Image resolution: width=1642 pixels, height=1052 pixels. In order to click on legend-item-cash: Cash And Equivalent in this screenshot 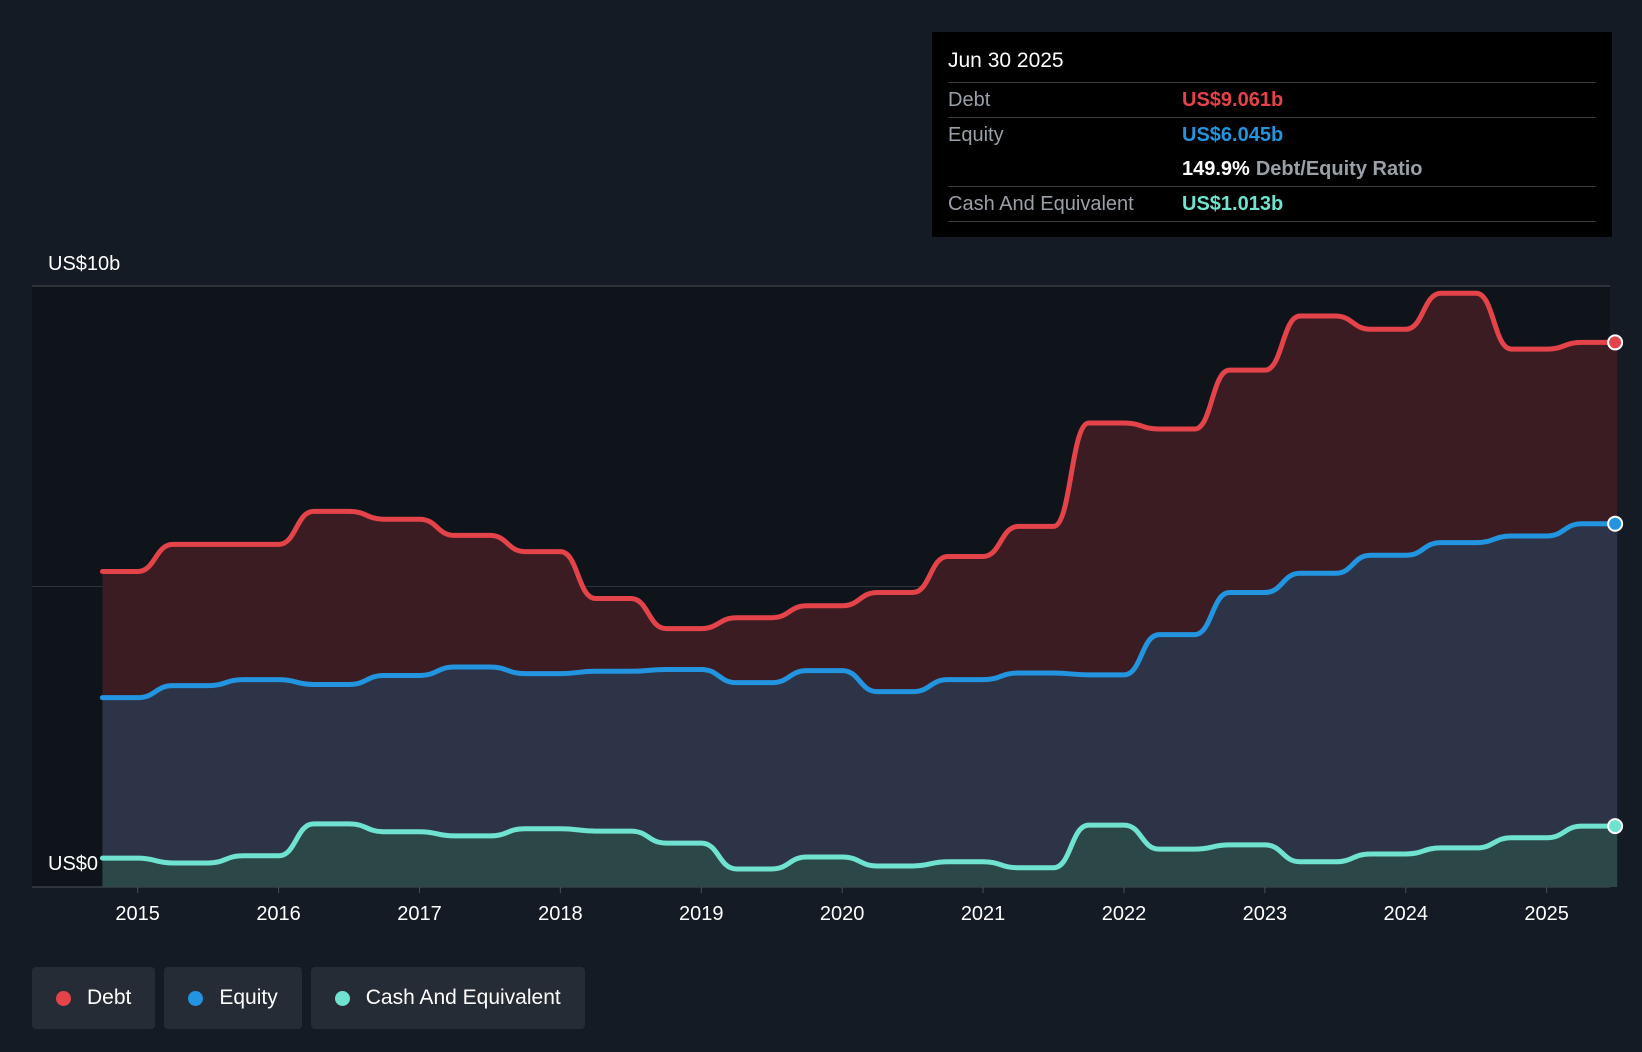, I will do `click(447, 998)`.